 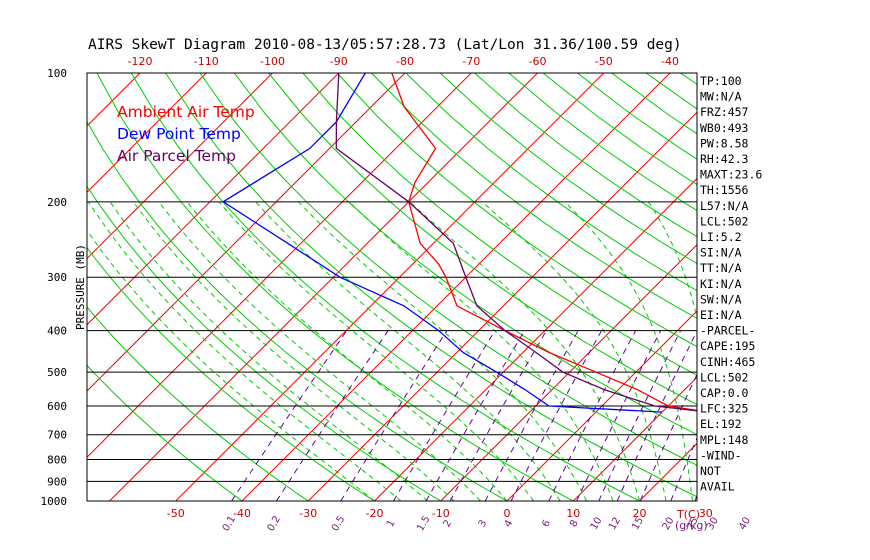 I want to click on top-temp-tick-label: -50, so click(x=604, y=61).